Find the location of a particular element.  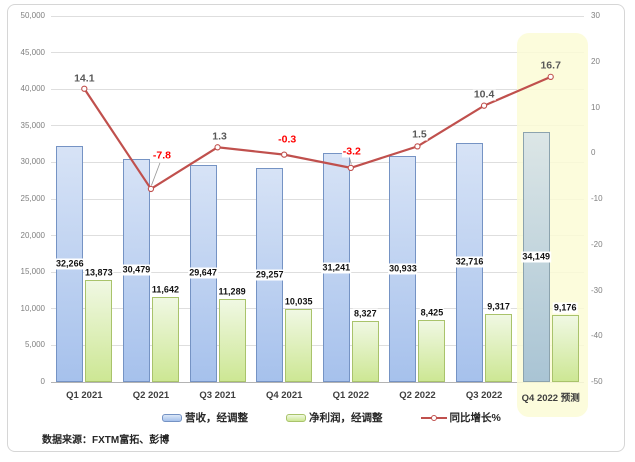

profit-swatch-icon is located at coordinates (296, 417).